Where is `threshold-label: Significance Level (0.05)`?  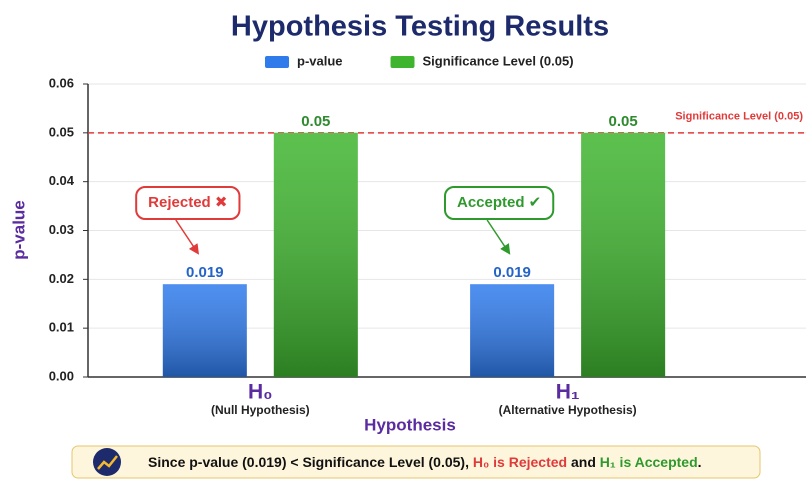 threshold-label: Significance Level (0.05) is located at coordinates (739, 117).